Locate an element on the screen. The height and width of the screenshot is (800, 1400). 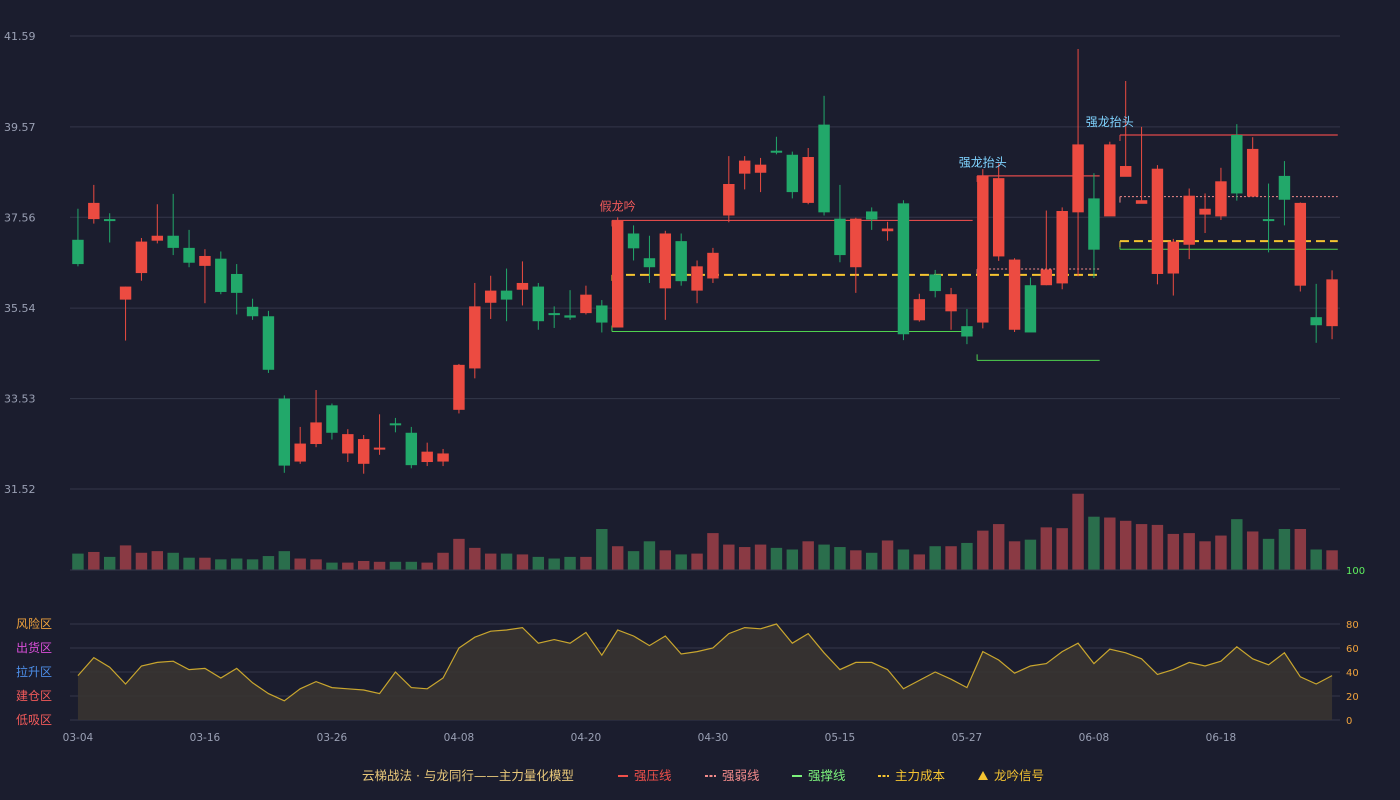
legend-item: 主力成本 is located at coordinates (912, 775).